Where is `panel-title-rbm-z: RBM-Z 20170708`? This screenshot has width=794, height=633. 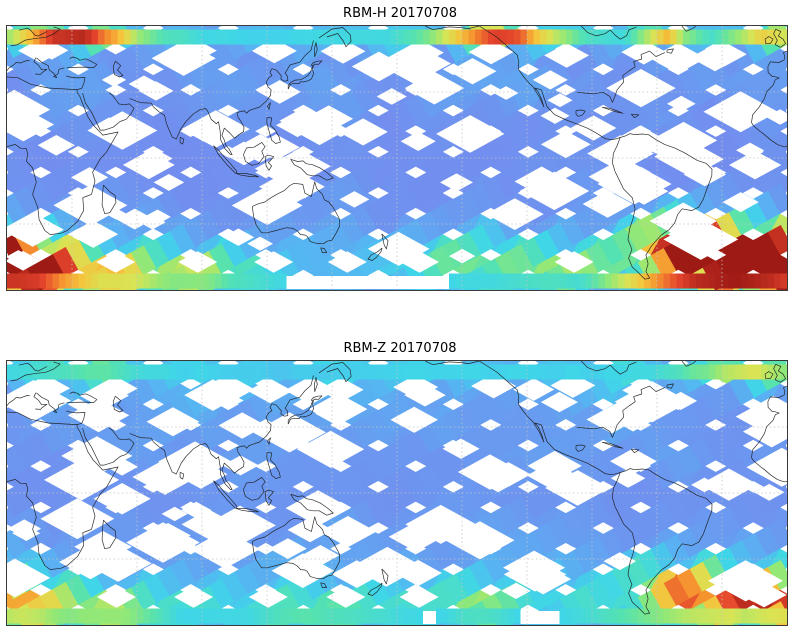
panel-title-rbm-z: RBM-Z 20170708 is located at coordinates (400, 348).